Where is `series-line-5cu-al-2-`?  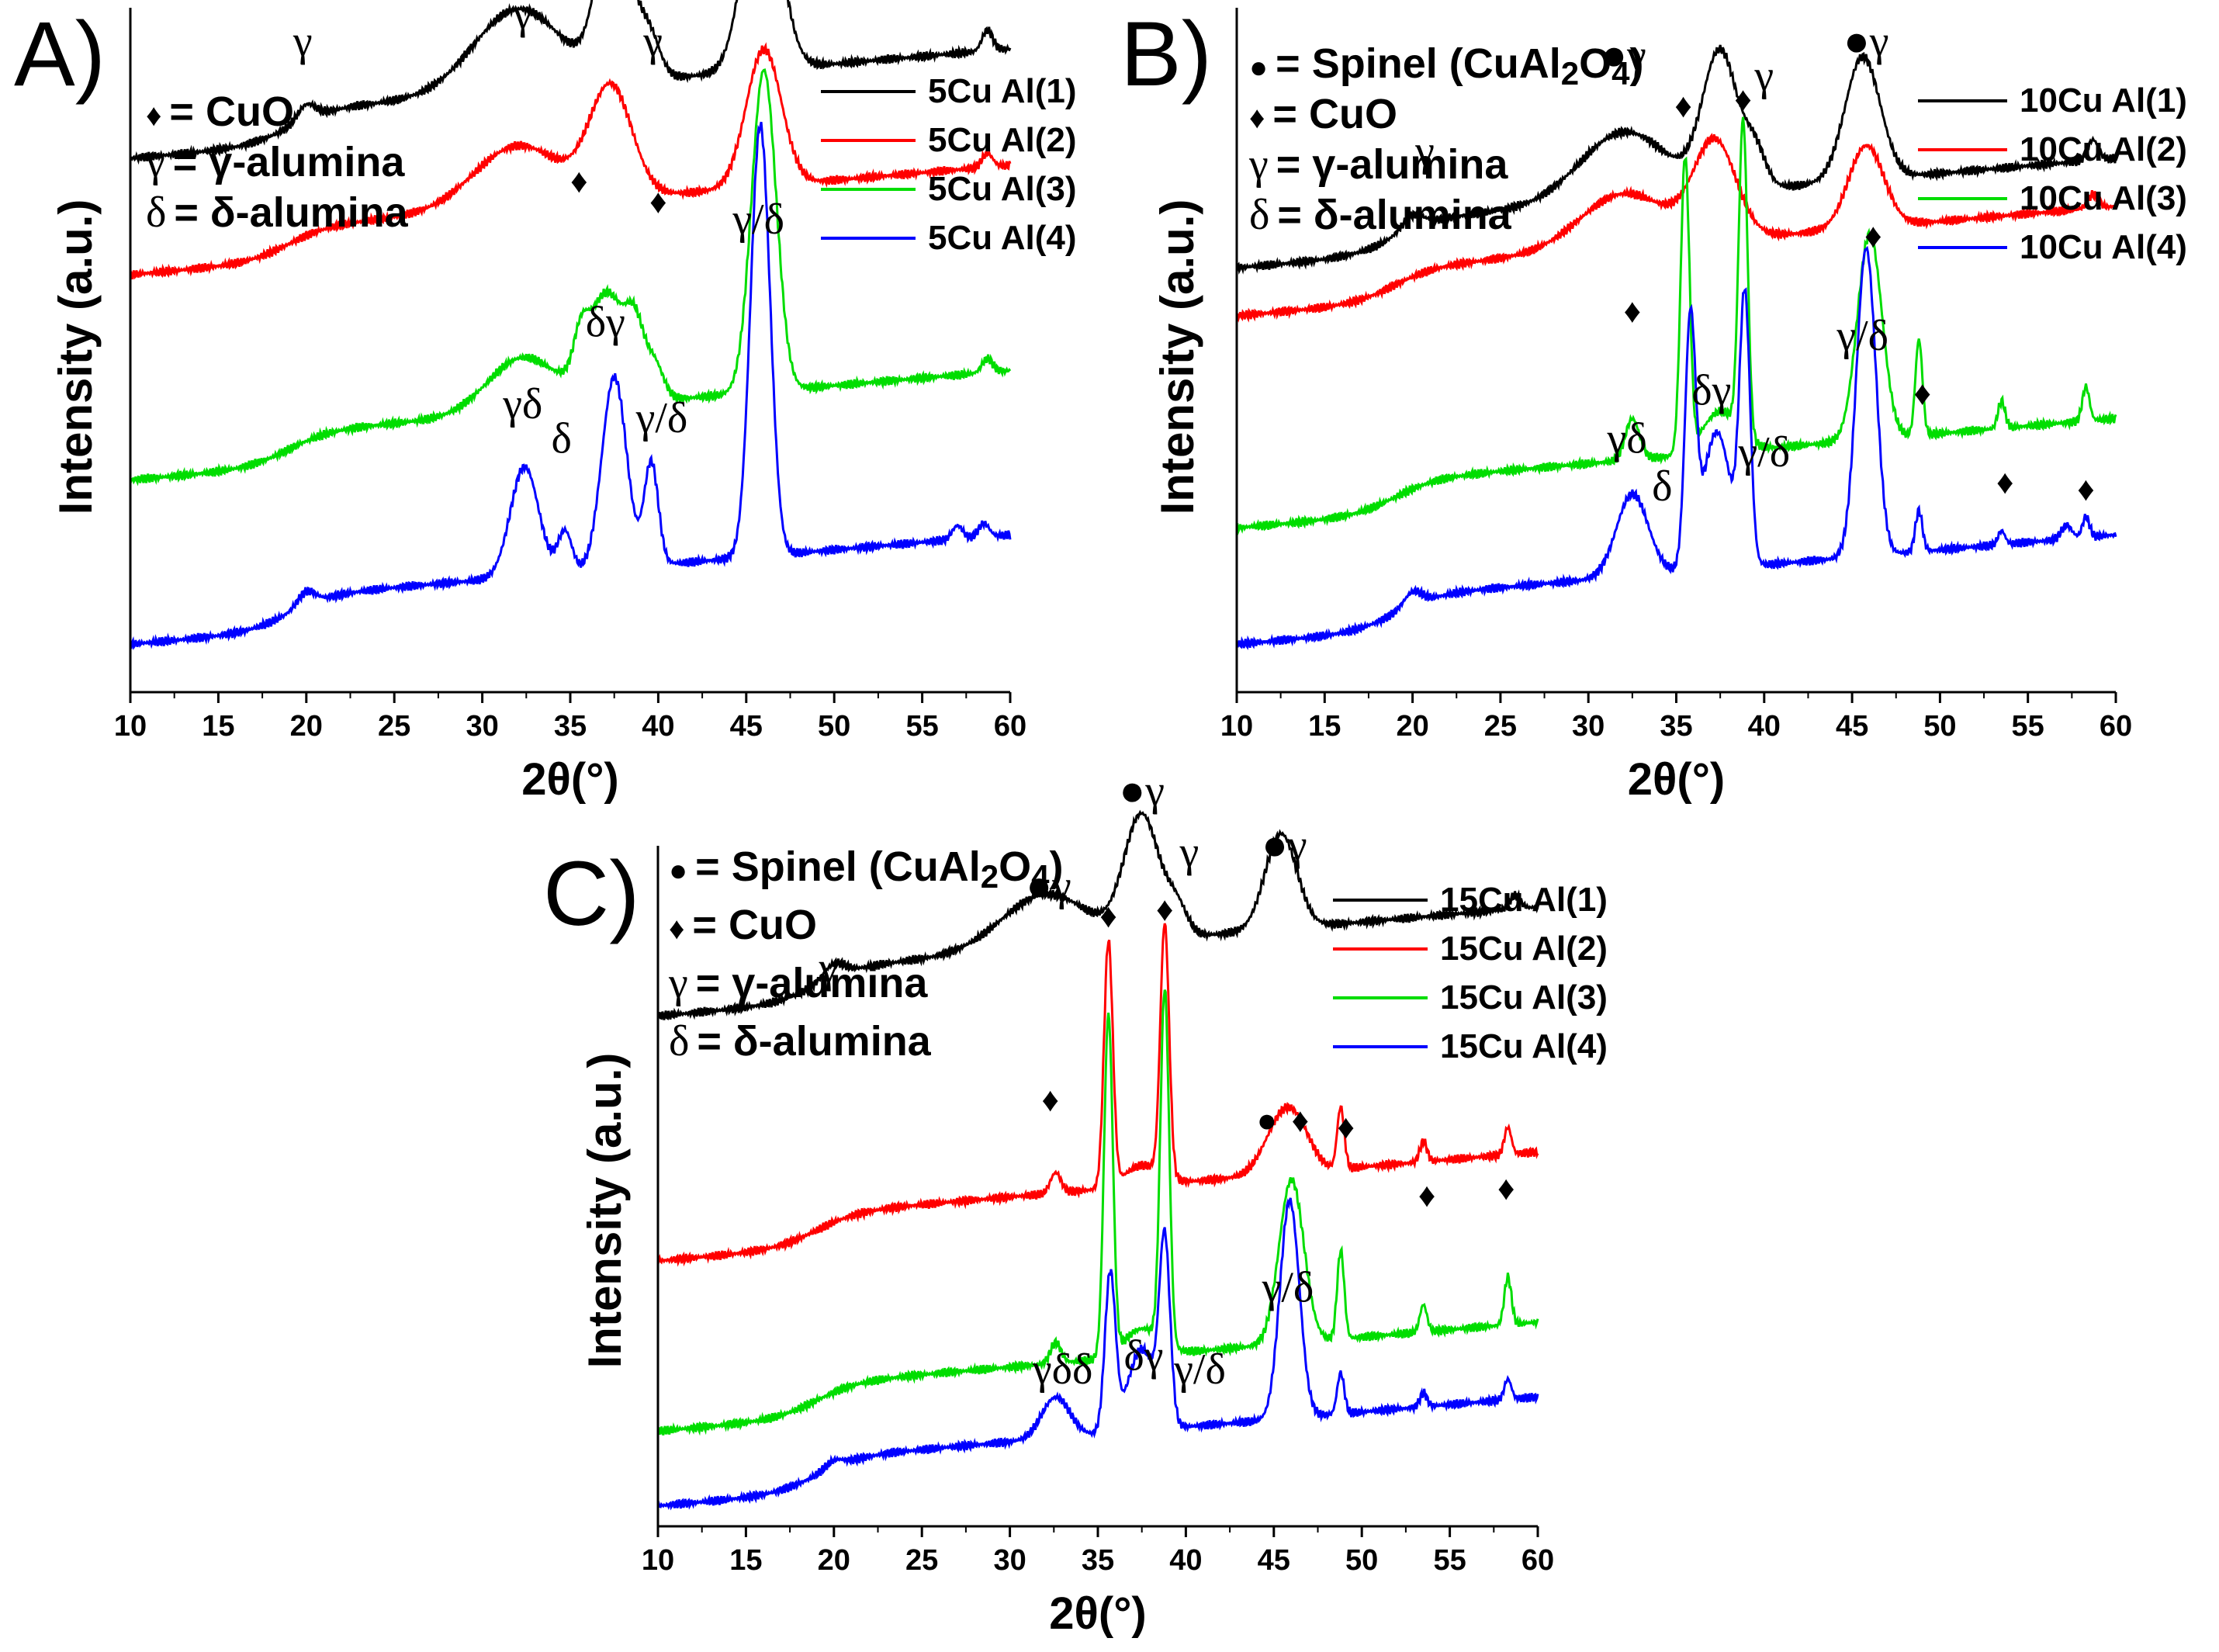
series-line-5cu-al-2- is located at coordinates (570, 161).